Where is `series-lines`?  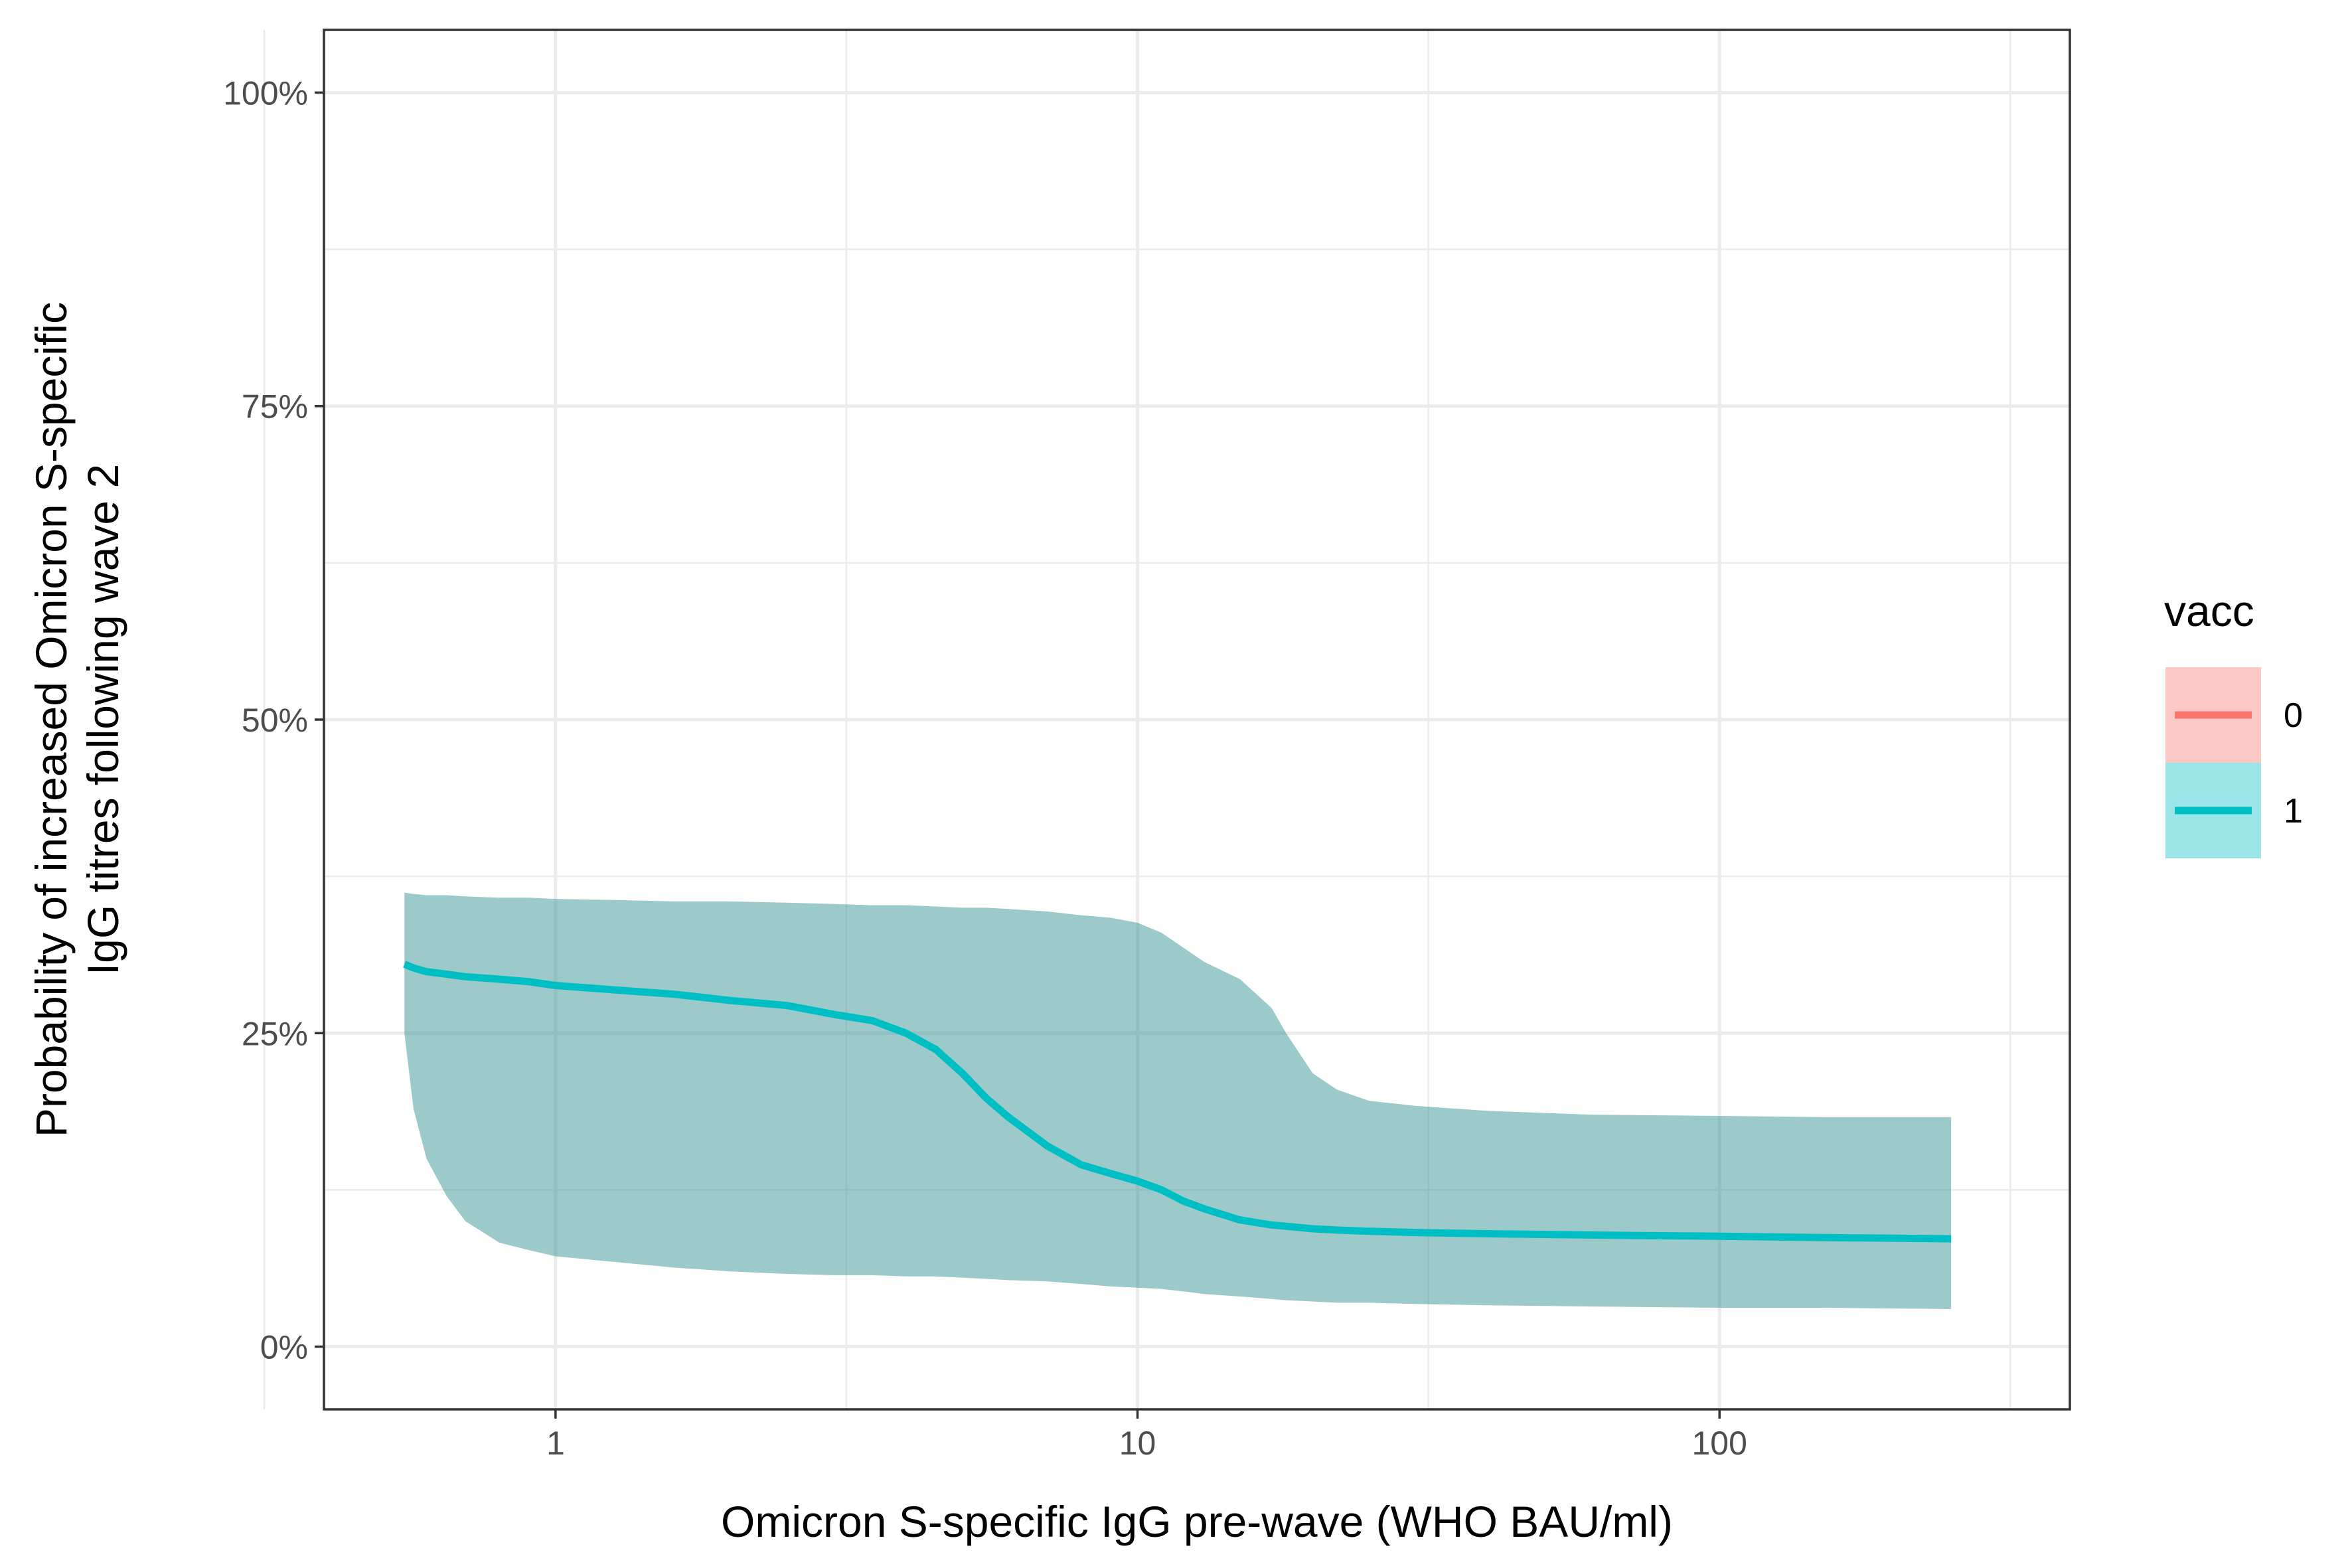 series-lines is located at coordinates (1178, 1102).